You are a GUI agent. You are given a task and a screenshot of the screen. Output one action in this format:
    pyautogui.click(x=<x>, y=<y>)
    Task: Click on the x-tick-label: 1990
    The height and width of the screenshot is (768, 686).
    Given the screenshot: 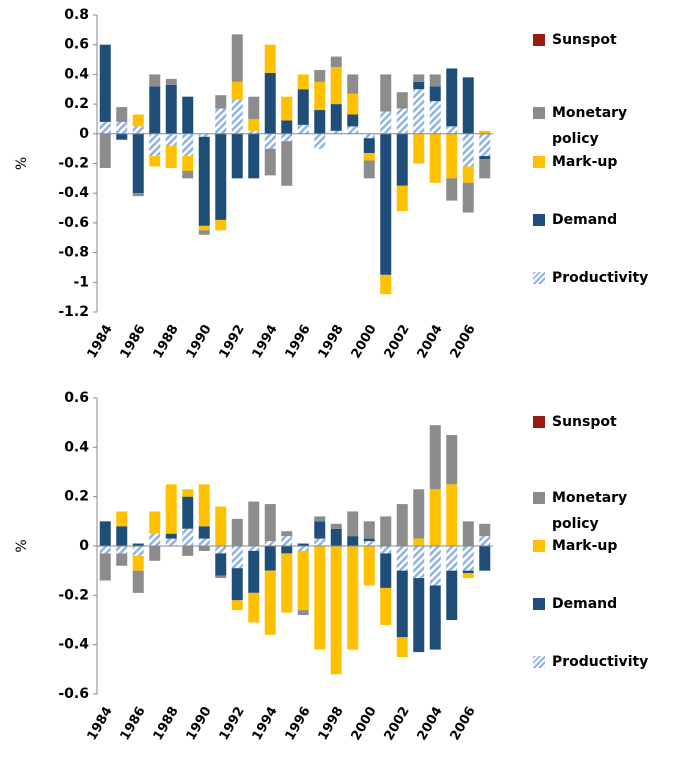 What is the action you would take?
    pyautogui.click(x=199, y=723)
    